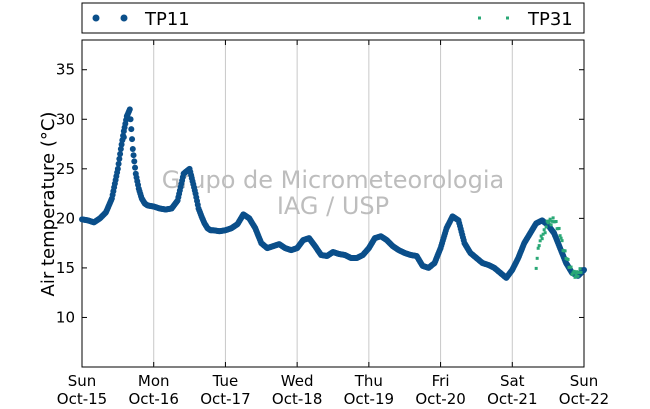  I want to click on watermark-line-2: IAG / USP, so click(333, 206).